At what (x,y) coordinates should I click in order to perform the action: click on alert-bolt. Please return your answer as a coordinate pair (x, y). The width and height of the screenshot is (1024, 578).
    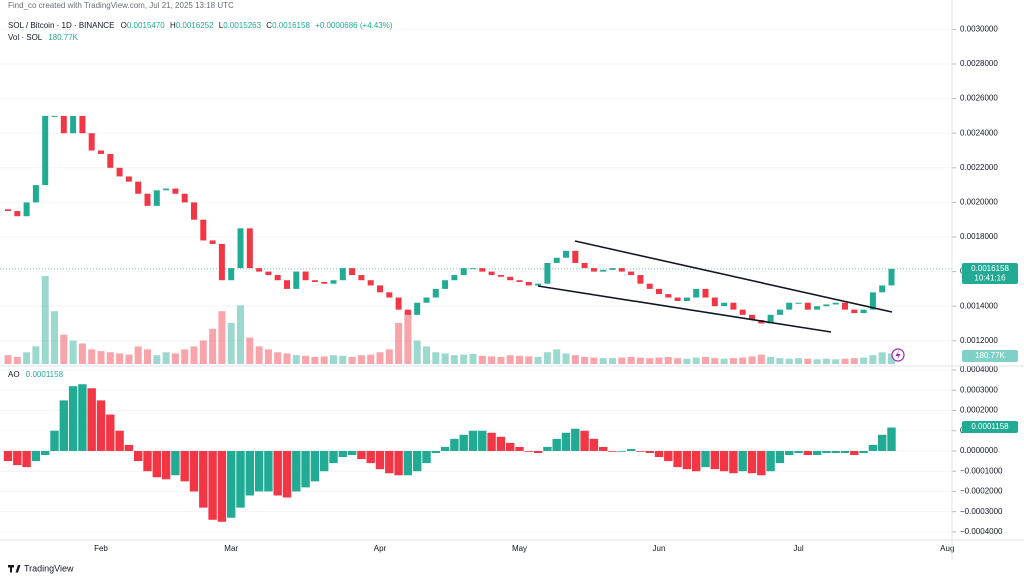
    Looking at the image, I should click on (898, 355).